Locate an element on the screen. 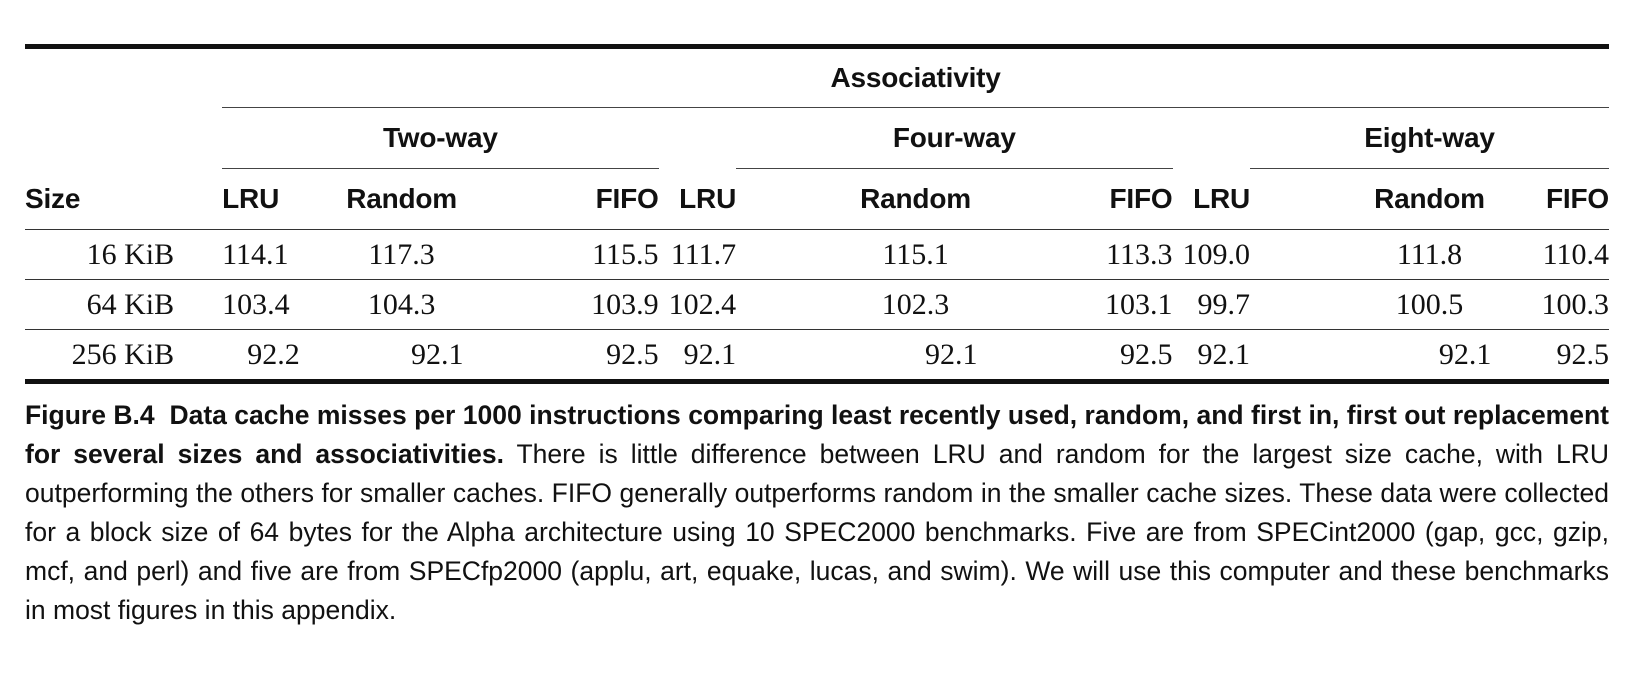  cell-eight-way-fifo: 92.5 is located at coordinates (1583, 354).